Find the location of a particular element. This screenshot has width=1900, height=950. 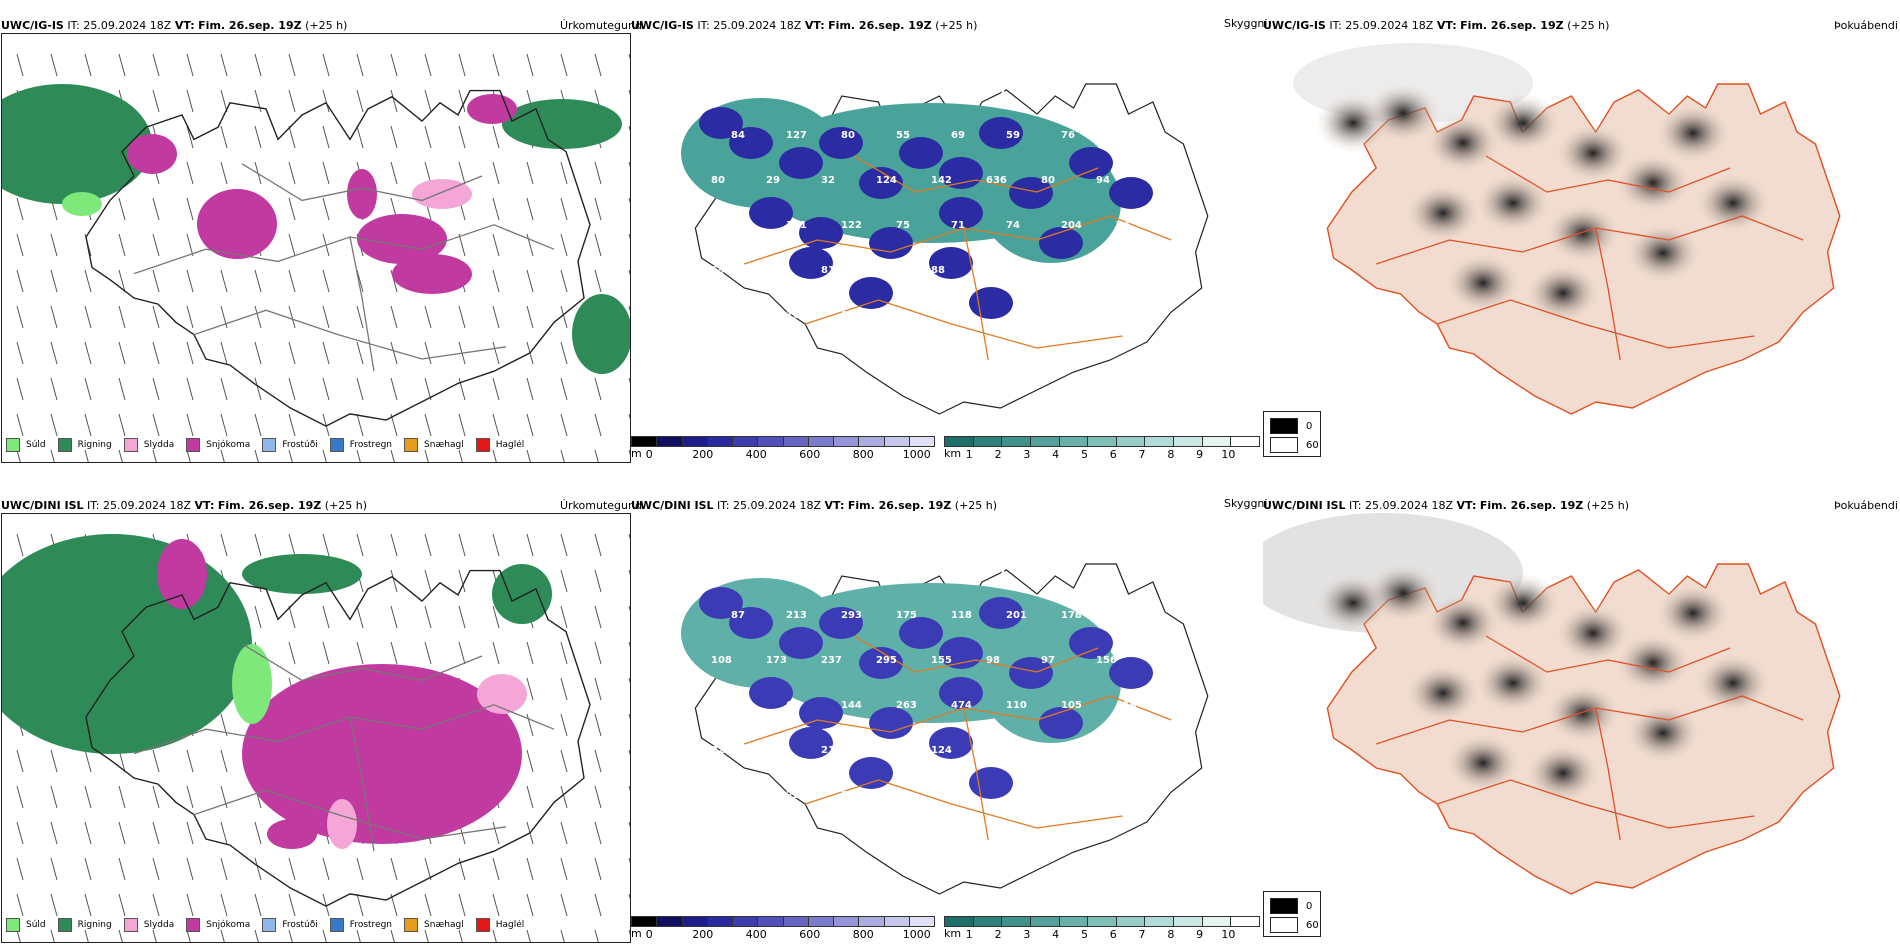

legend-item-6: Snæhagl is located at coordinates (434, 925).